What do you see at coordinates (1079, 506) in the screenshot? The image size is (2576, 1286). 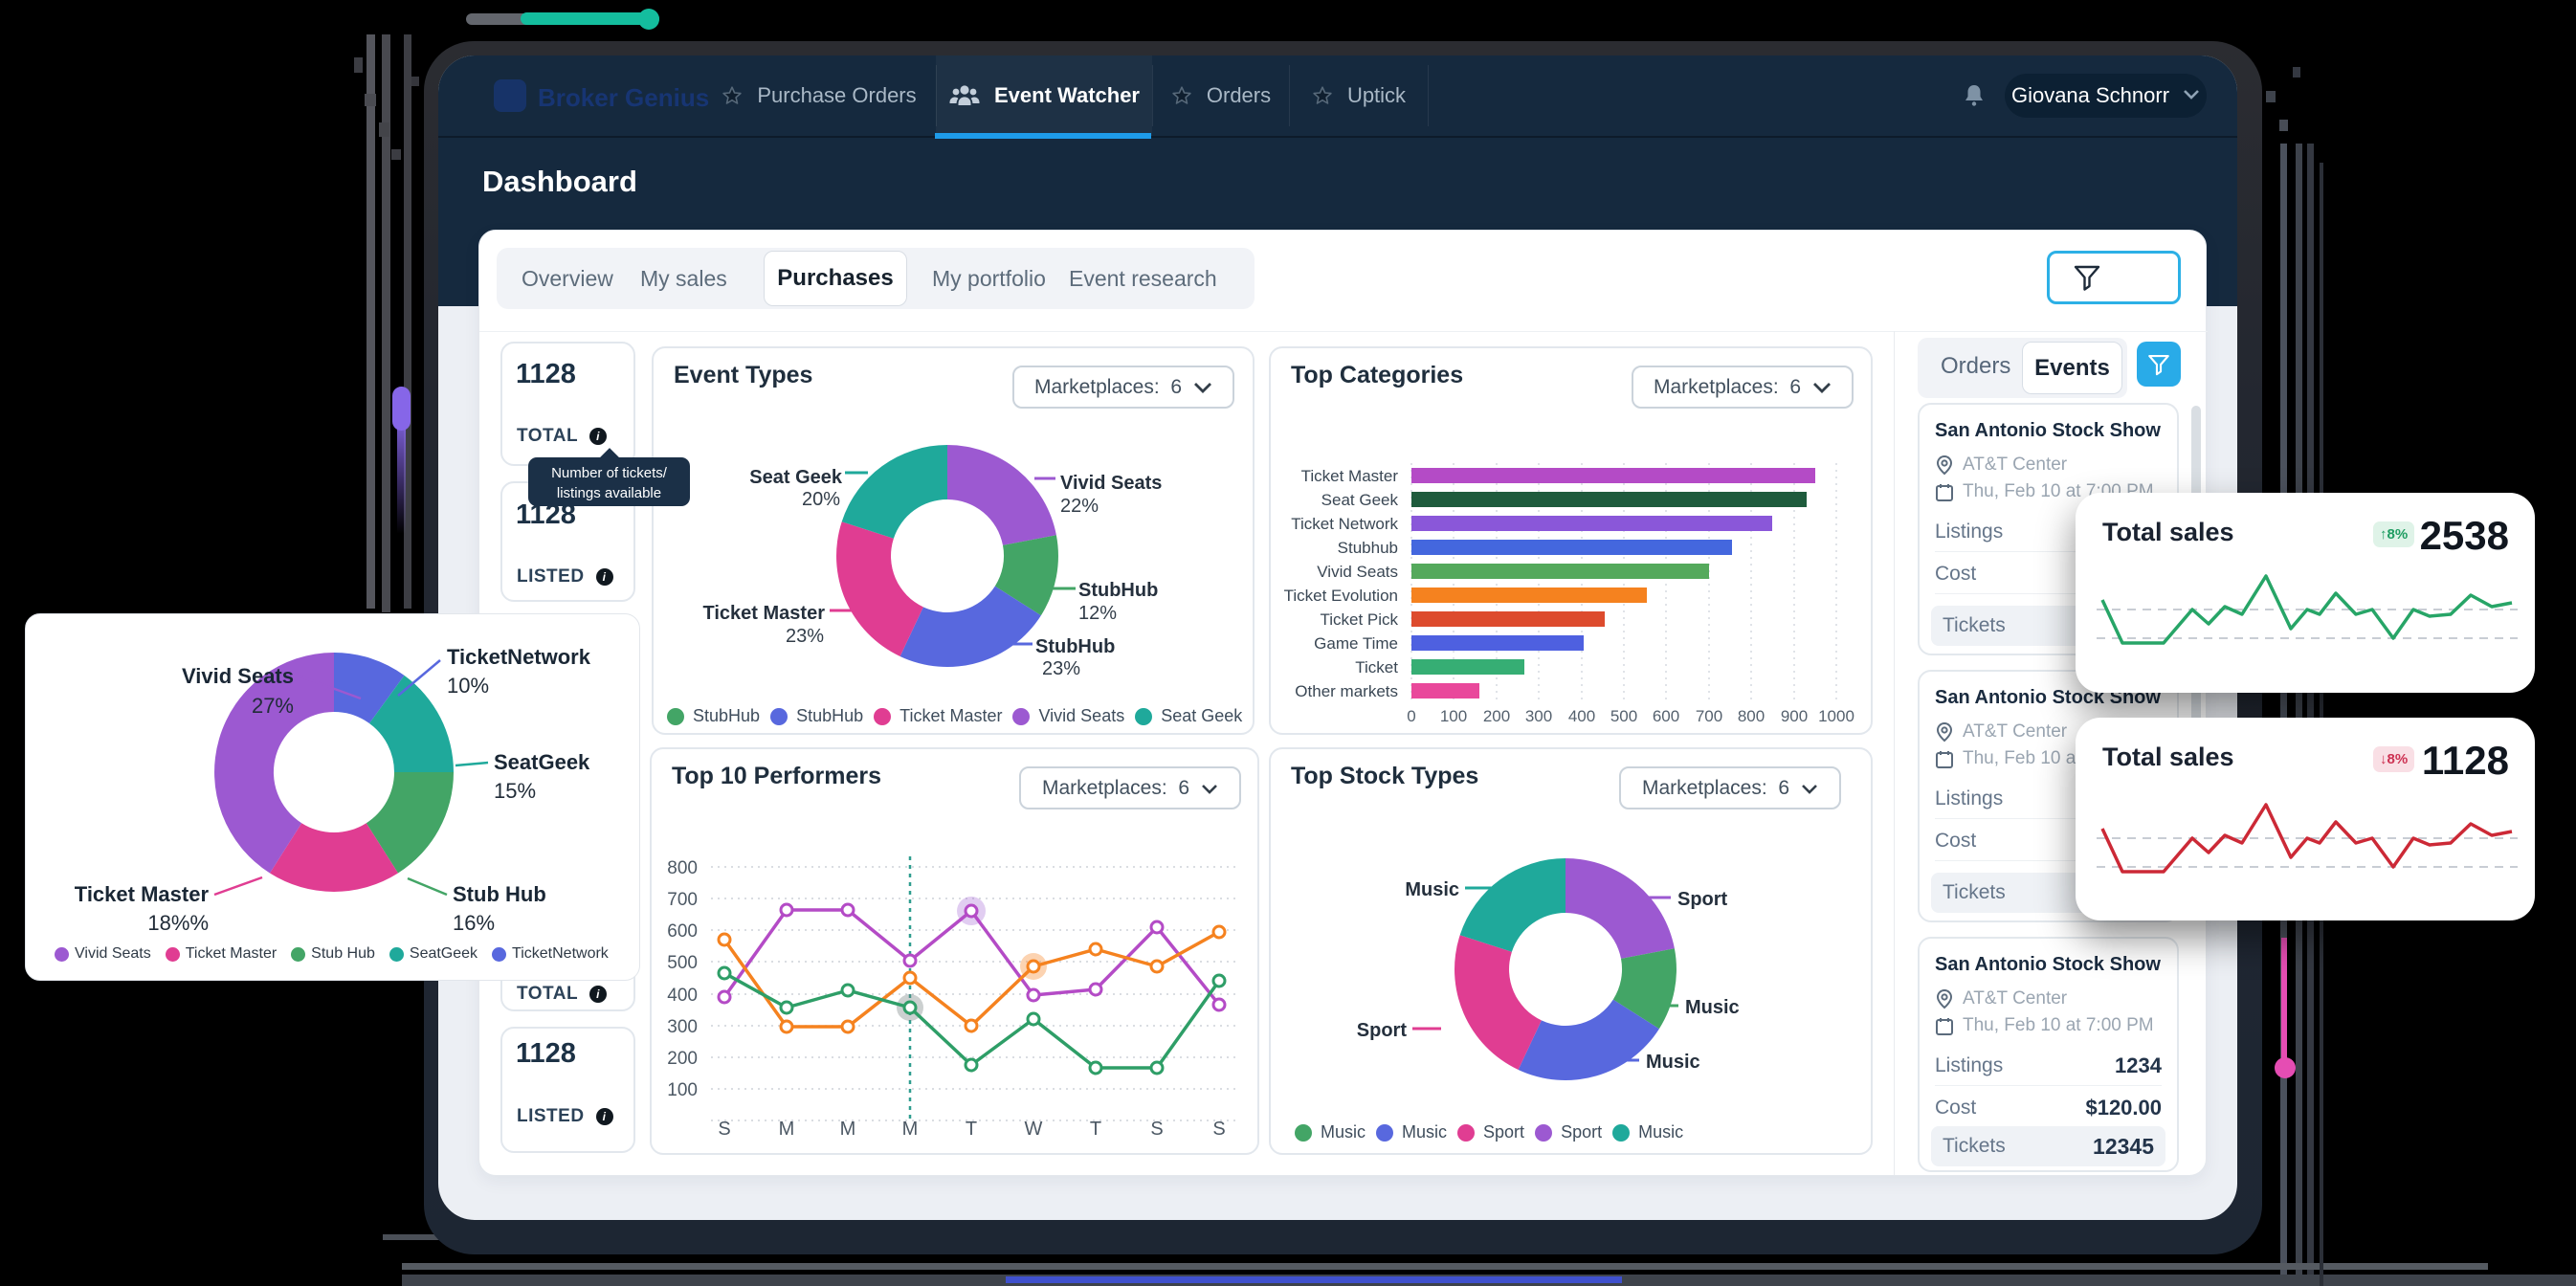 I see `svg-text: 22%` at bounding box center [1079, 506].